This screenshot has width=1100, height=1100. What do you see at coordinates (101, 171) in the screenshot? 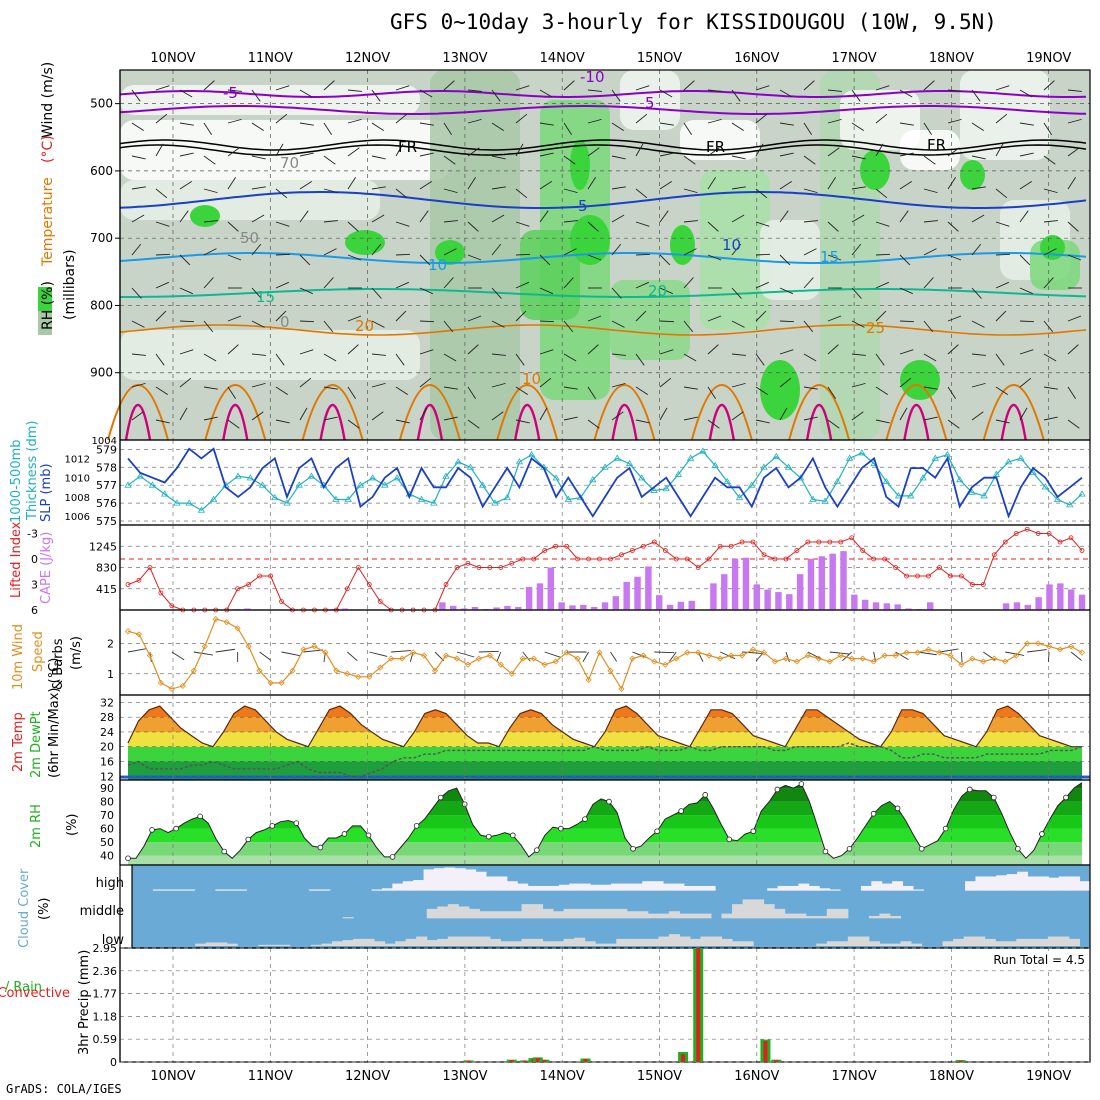
I see `ytick-label-upper: 600` at bounding box center [101, 171].